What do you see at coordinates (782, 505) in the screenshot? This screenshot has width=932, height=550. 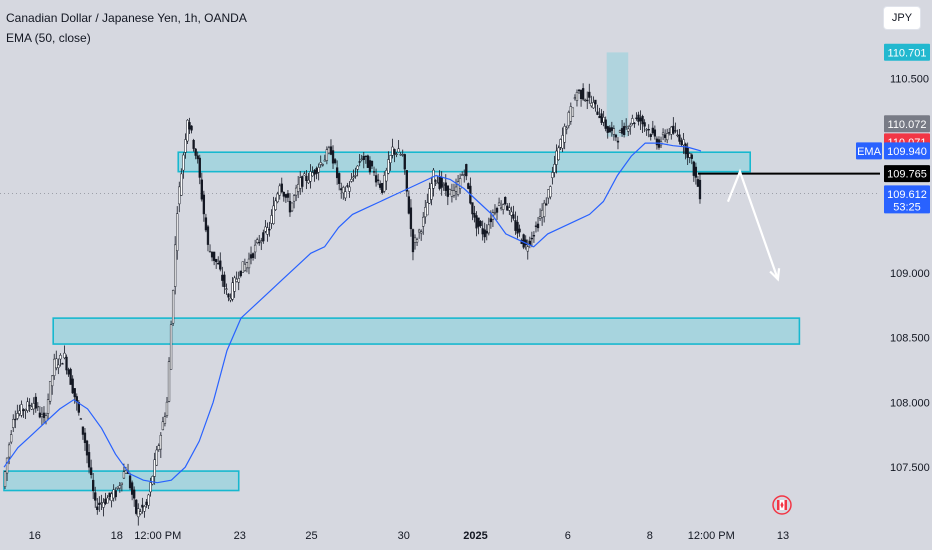 I see `canada-flag-icon` at bounding box center [782, 505].